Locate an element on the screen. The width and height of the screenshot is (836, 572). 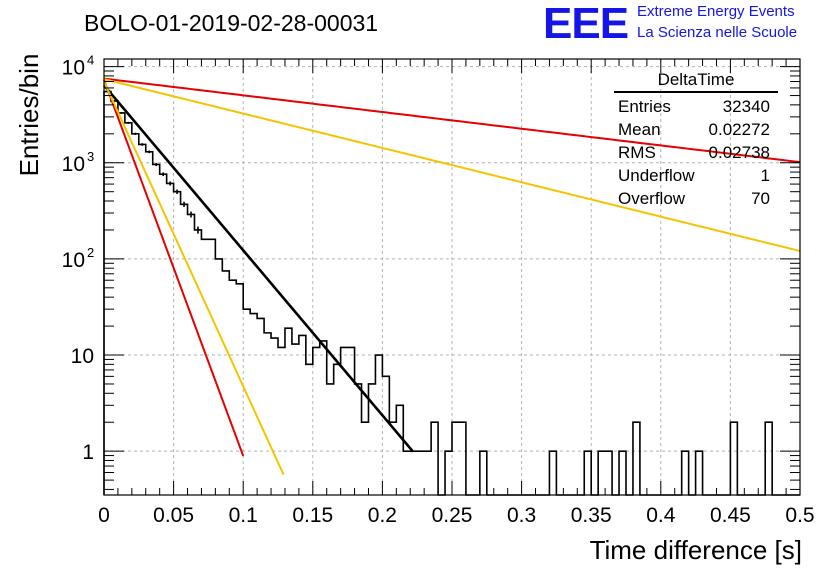
x-tick-label: 0.25 is located at coordinates (452, 515).